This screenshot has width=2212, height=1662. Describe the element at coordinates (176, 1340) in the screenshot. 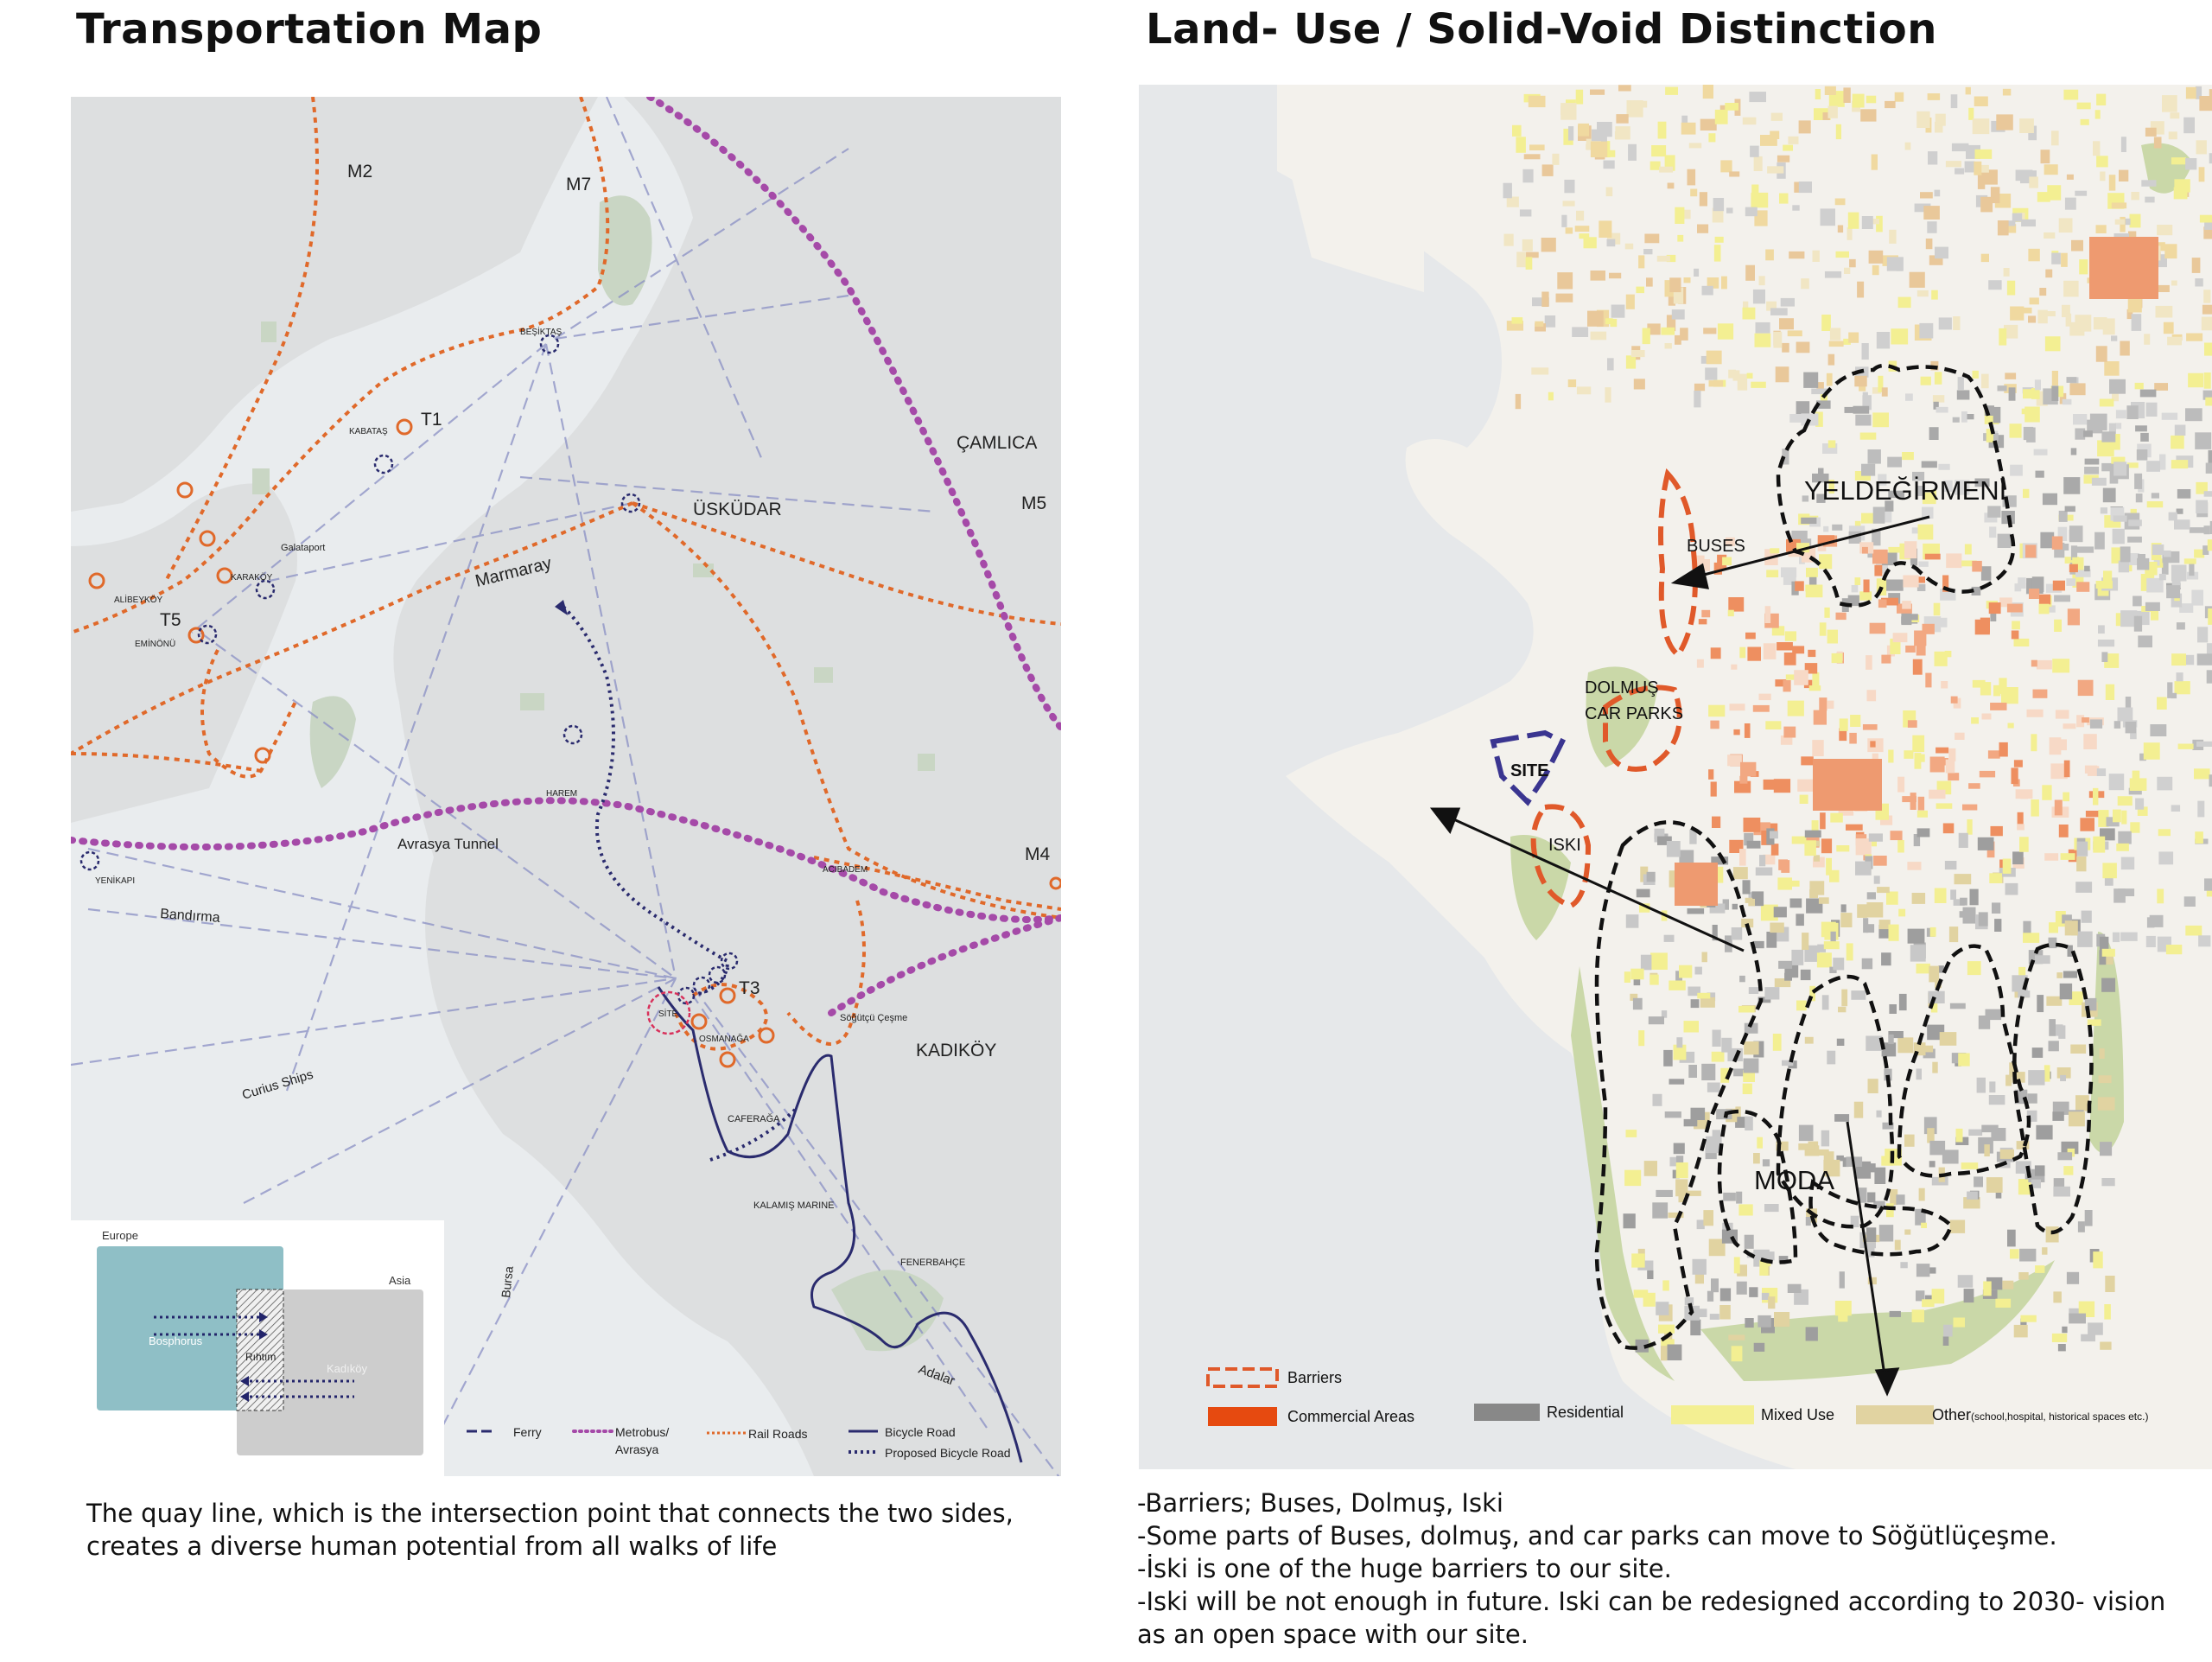

I see `inset-bosphorus: Bosphorus` at that location.